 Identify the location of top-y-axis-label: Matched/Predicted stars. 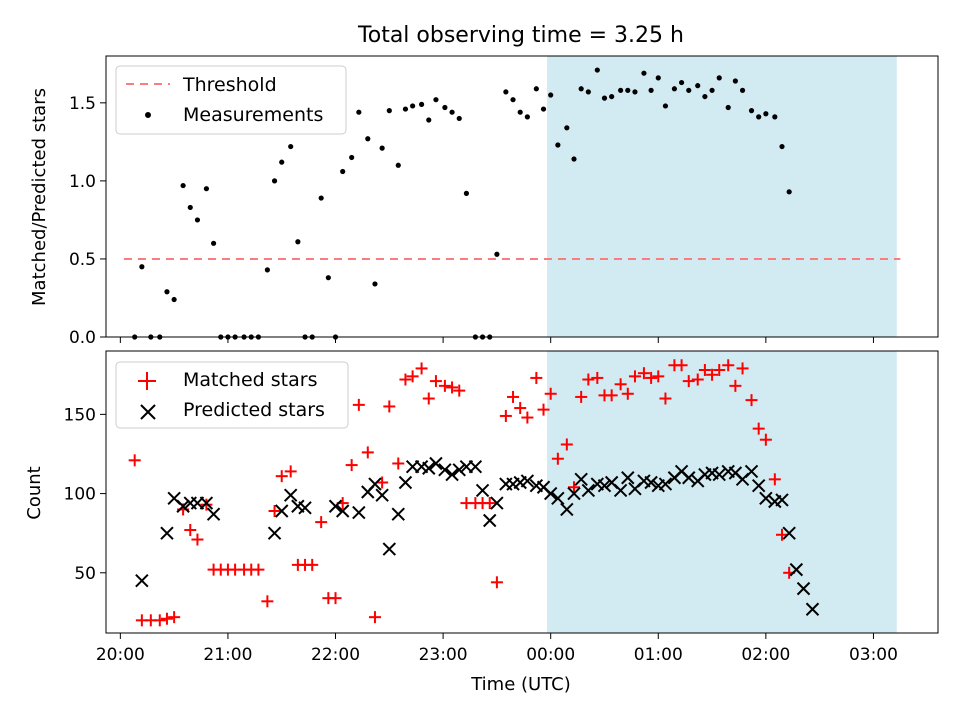
(39, 197).